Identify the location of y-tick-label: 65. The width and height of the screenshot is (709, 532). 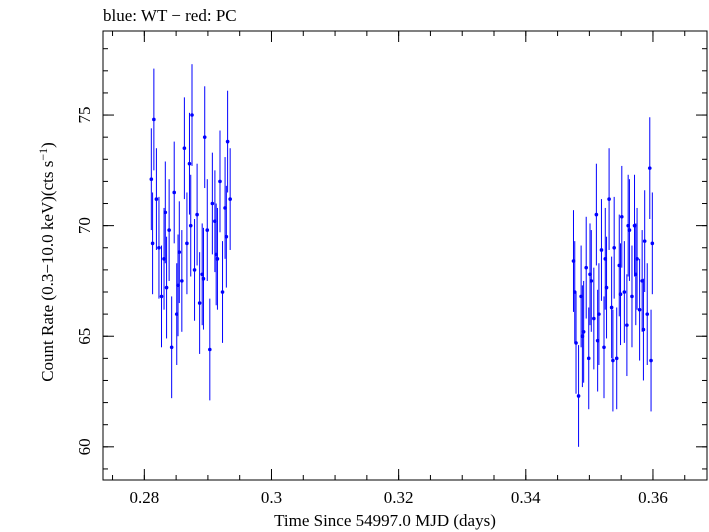
(84, 336).